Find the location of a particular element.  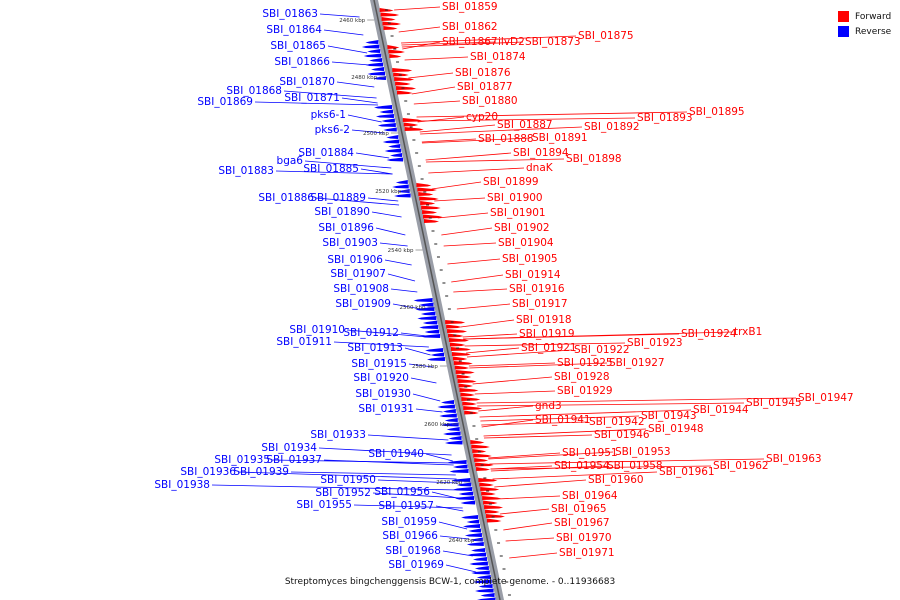

forward-gene-label: SBI_01925 is located at coordinates (585, 363).